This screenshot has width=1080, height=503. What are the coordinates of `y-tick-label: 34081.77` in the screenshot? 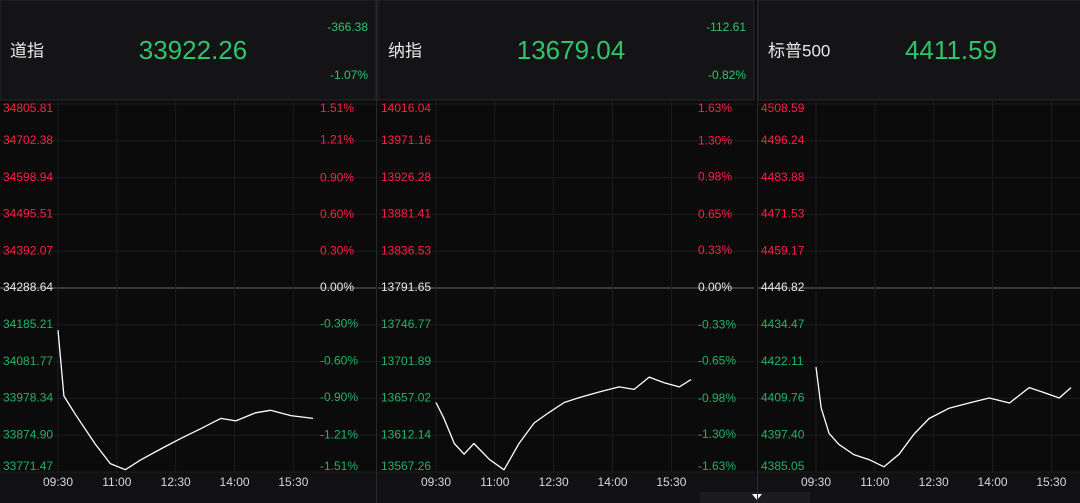 It's located at (28, 361).